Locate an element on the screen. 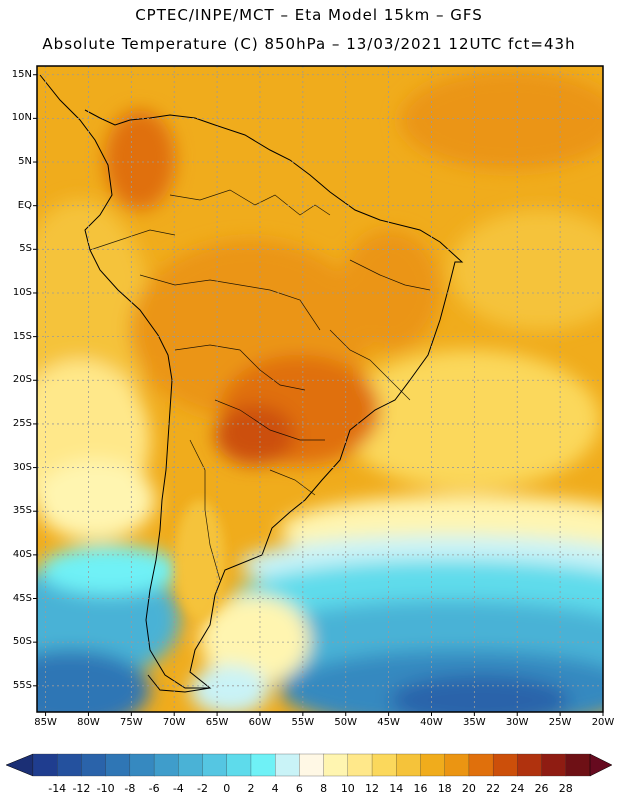 The image size is (618, 800). colorbar-label: -6 is located at coordinates (154, 788).